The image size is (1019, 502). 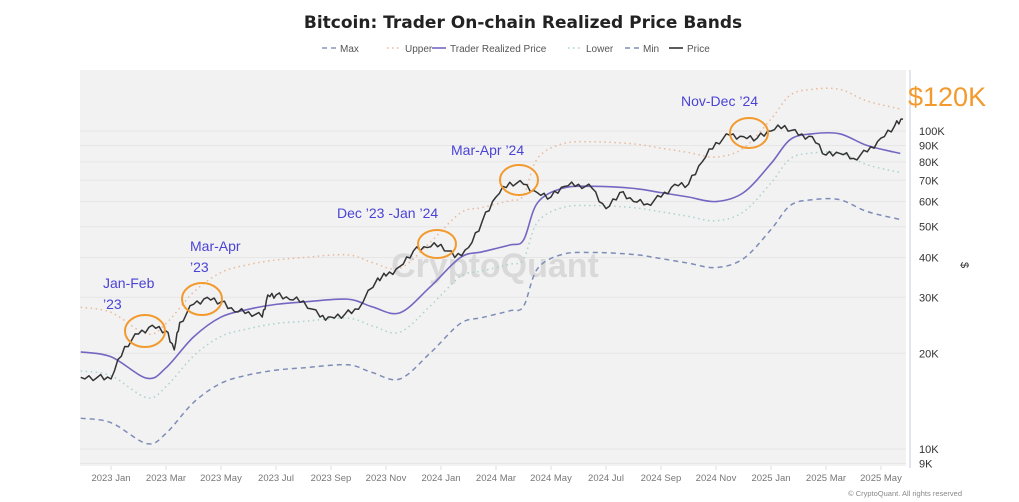 What do you see at coordinates (770, 478) in the screenshot?
I see `x-tick-label: 2025 Jan` at bounding box center [770, 478].